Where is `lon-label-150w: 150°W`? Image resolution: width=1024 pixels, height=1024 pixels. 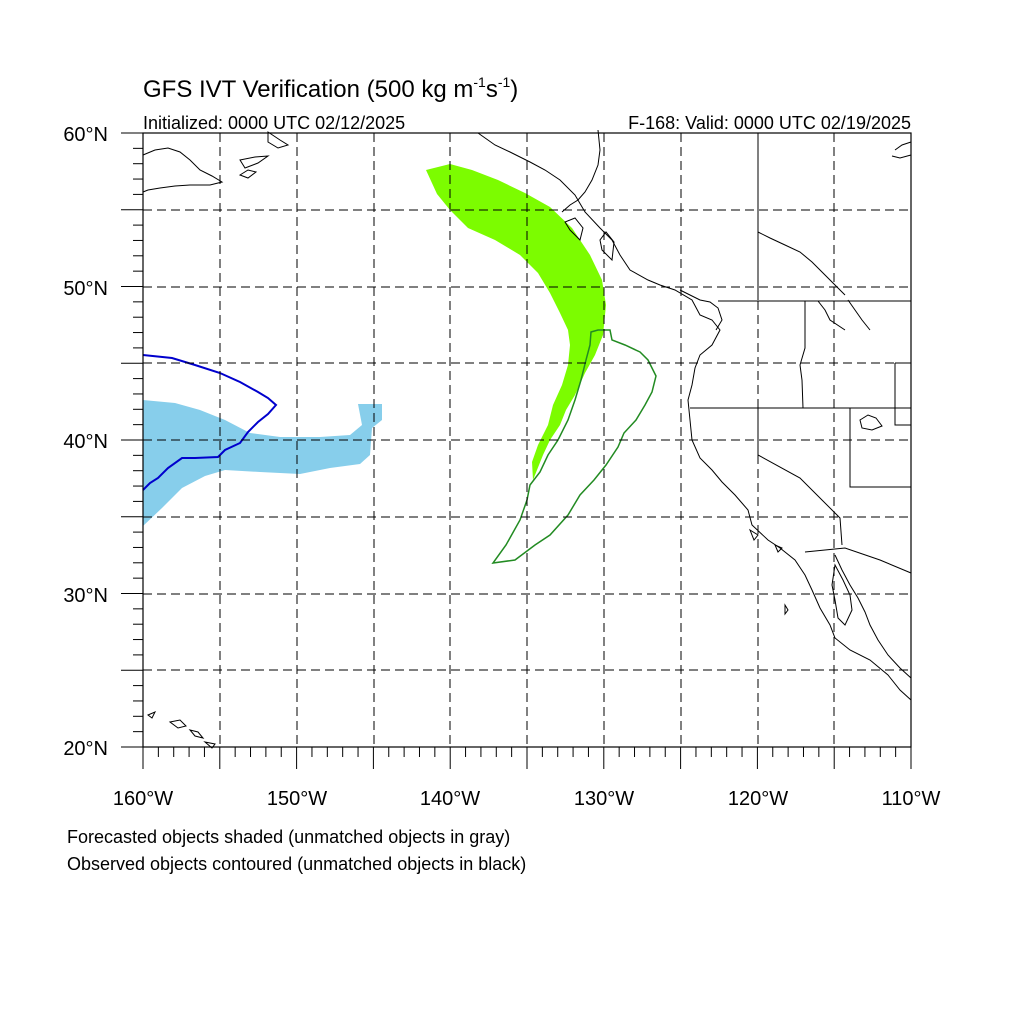 lon-label-150w: 150°W is located at coordinates (297, 799).